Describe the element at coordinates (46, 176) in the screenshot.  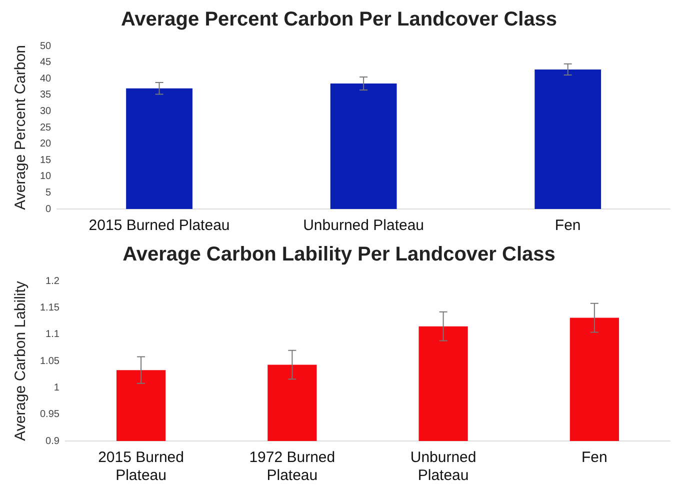
I see `y-tick-label: 10` at that location.